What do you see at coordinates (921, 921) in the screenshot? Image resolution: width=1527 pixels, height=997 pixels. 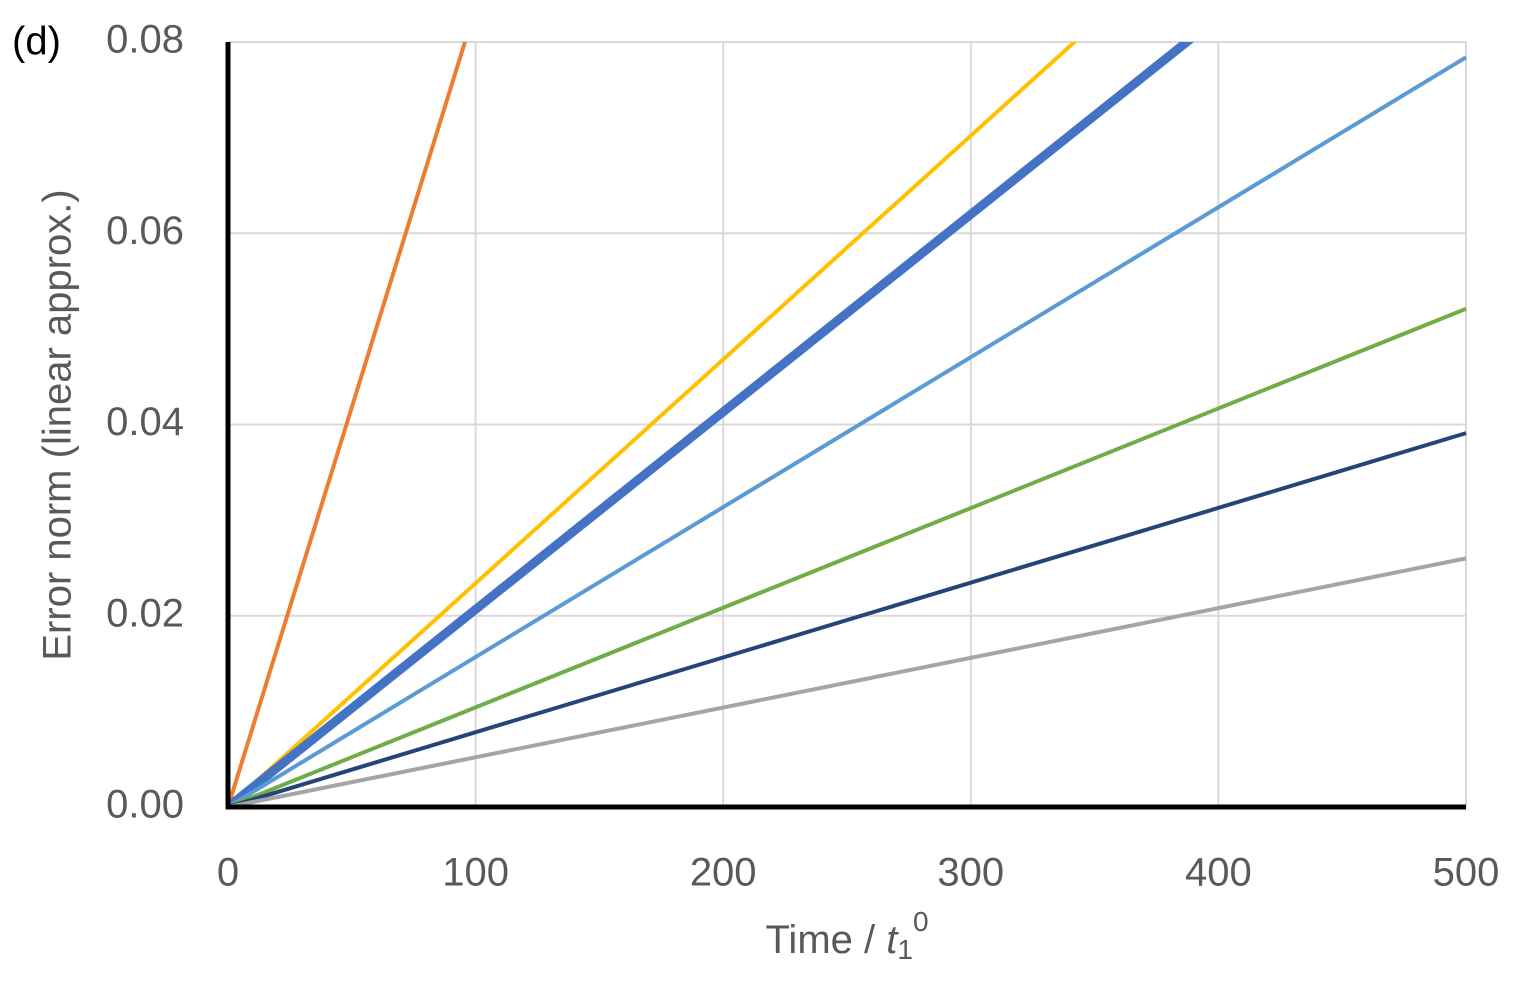 I see `x-label-sup: 0` at bounding box center [921, 921].